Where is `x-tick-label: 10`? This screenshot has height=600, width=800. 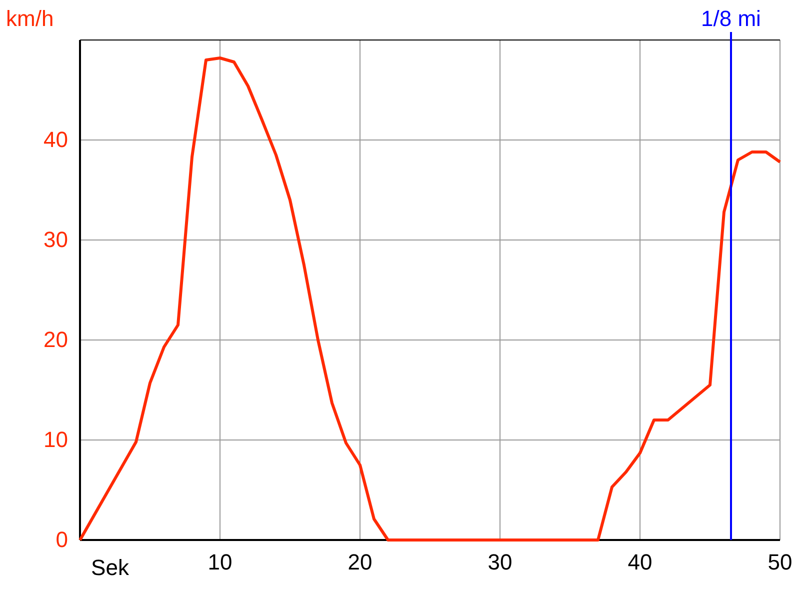 x-tick-label: 10 is located at coordinates (220, 562).